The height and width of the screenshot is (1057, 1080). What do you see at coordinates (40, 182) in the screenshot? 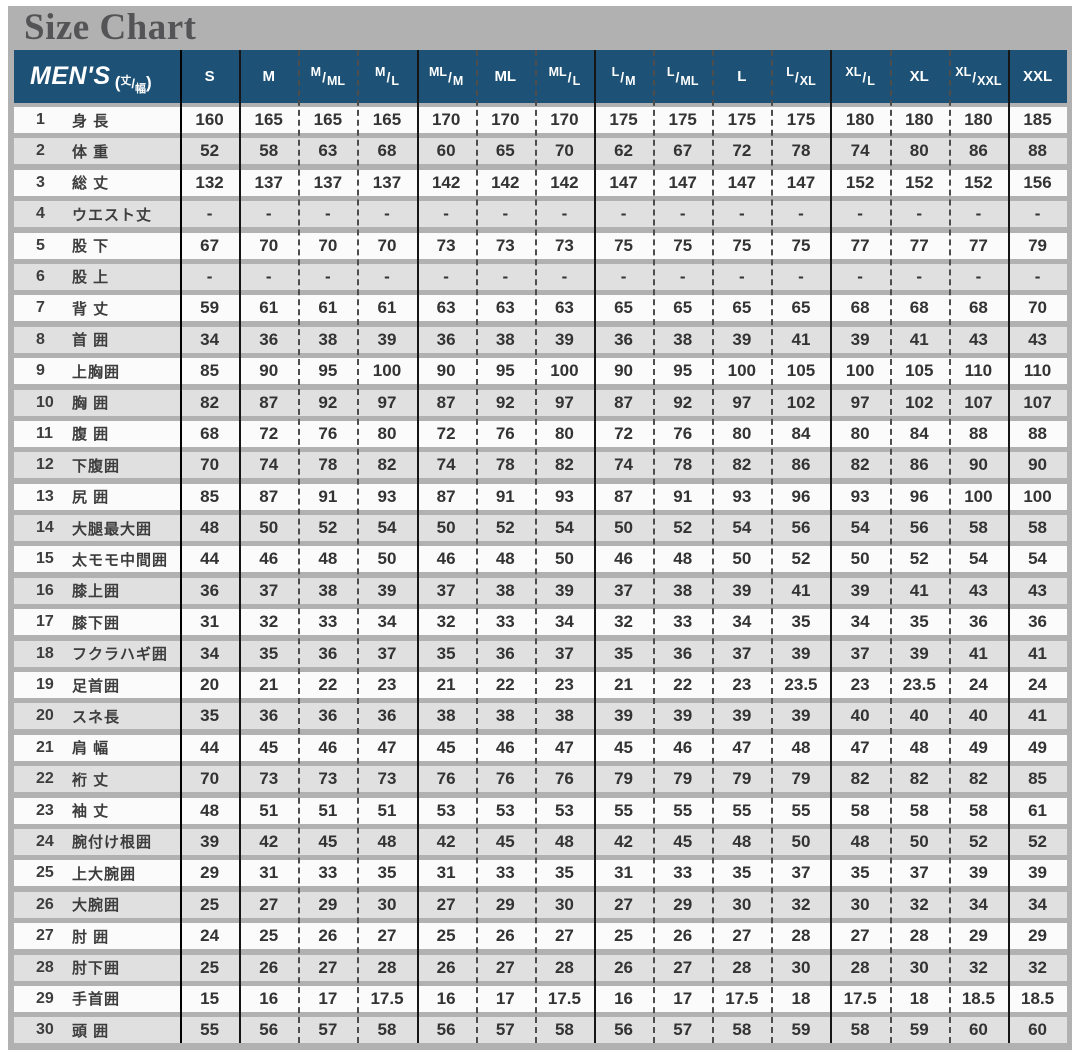
I see `row-number: 3` at bounding box center [40, 182].